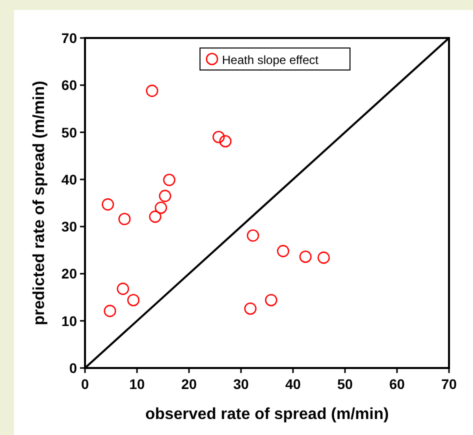 This screenshot has width=473, height=435. What do you see at coordinates (69, 274) in the screenshot?
I see `y-tick-label: 20` at bounding box center [69, 274].